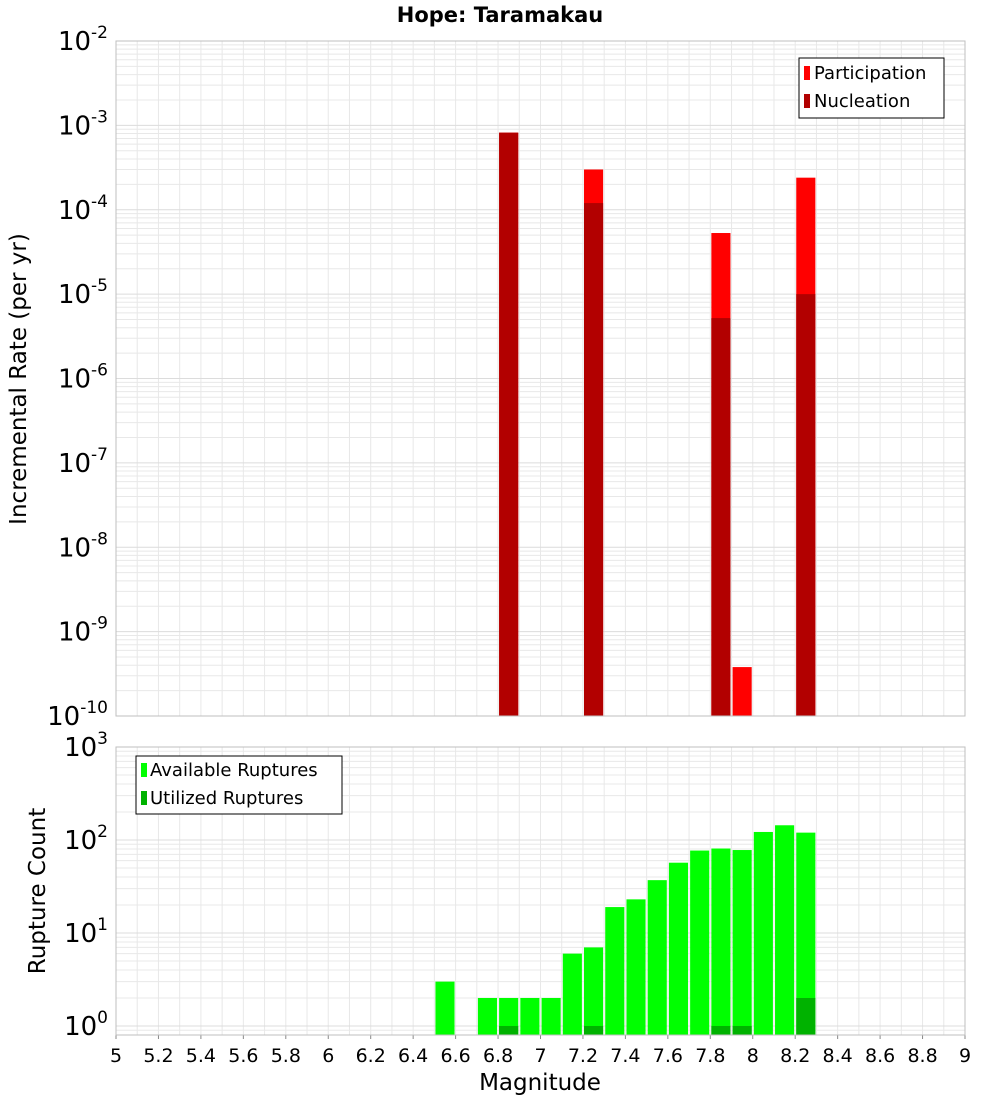  Describe the element at coordinates (83, 462) in the screenshot. I see `top-y-tick-label: 10⁻⁷` at that location.